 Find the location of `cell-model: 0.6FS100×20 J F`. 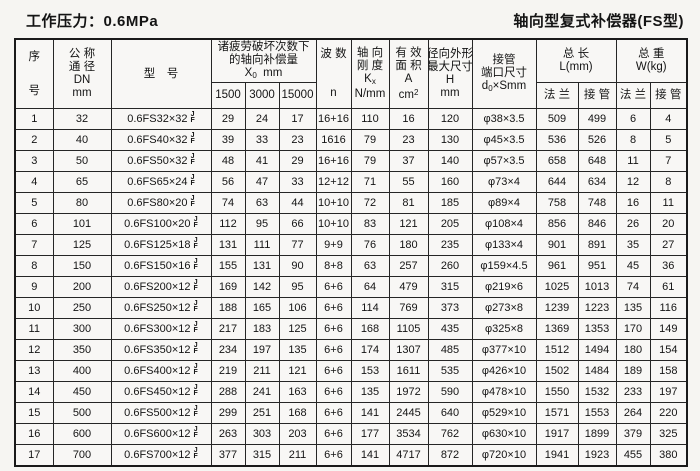

cell-model: 0.6FS100×20 J F is located at coordinates (161, 224).